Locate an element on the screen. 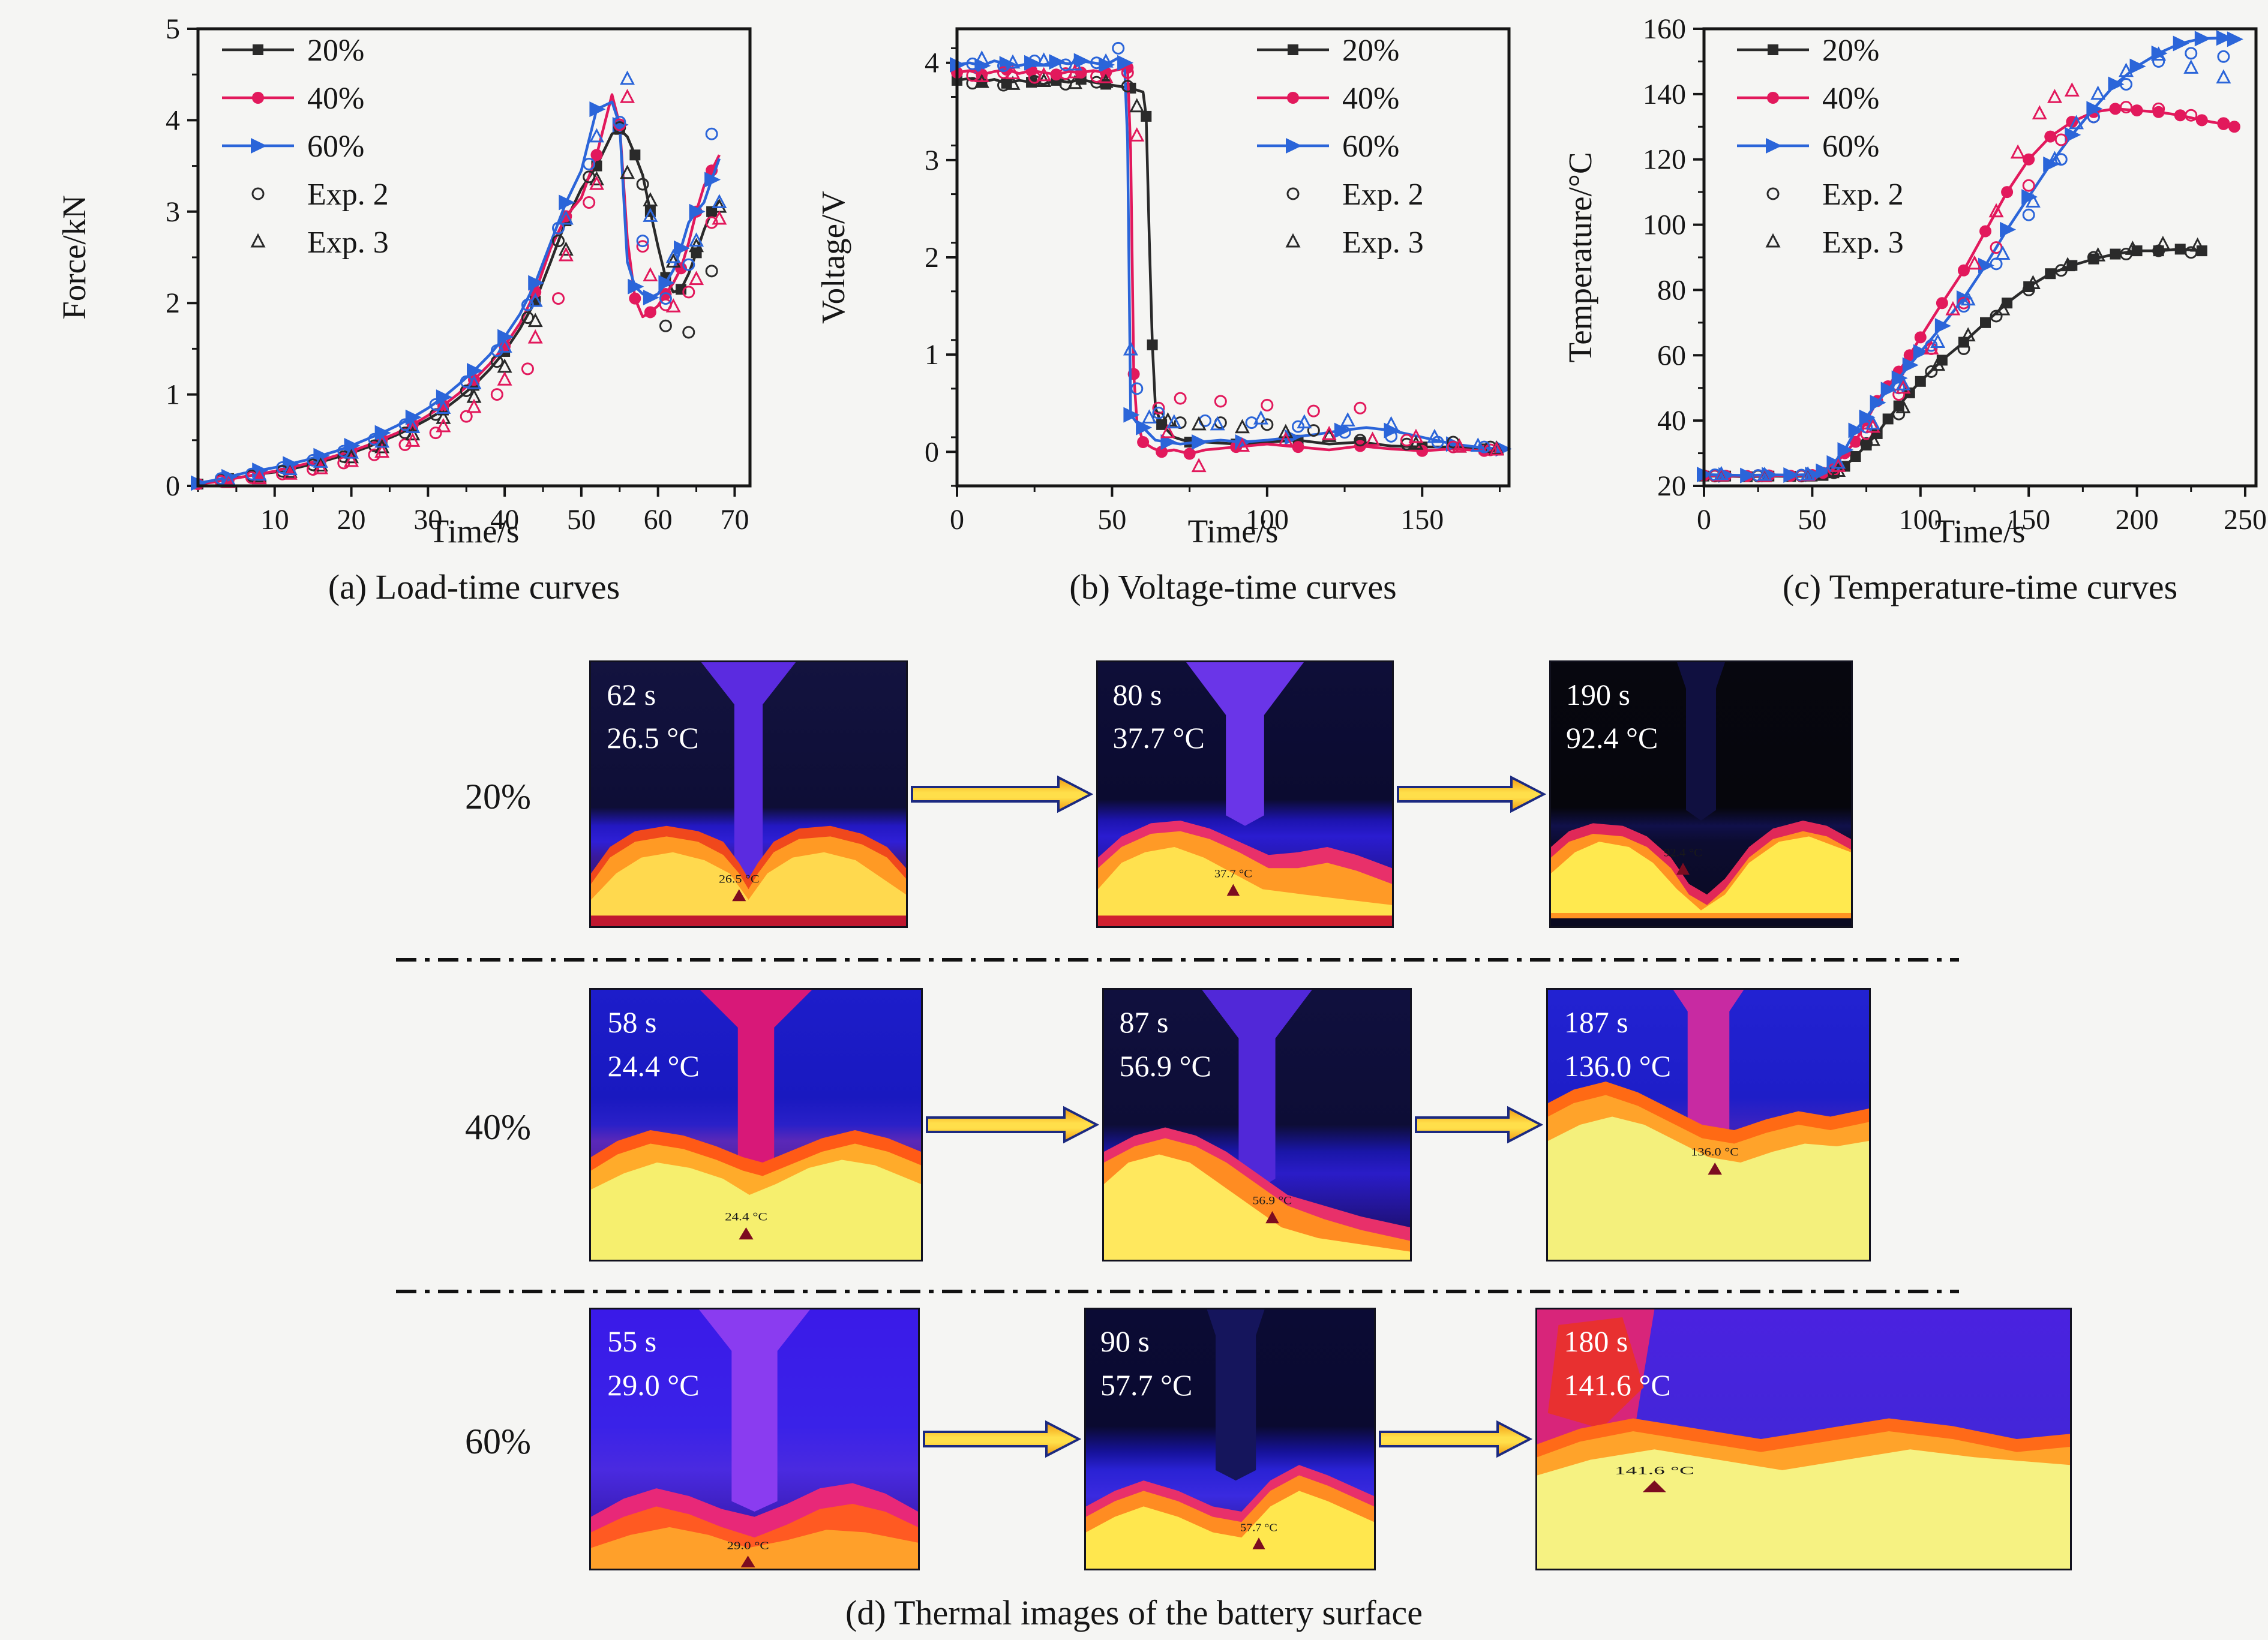 The width and height of the screenshot is (2268, 1640). y-axis-label: Temperature/°C is located at coordinates (1580, 257).